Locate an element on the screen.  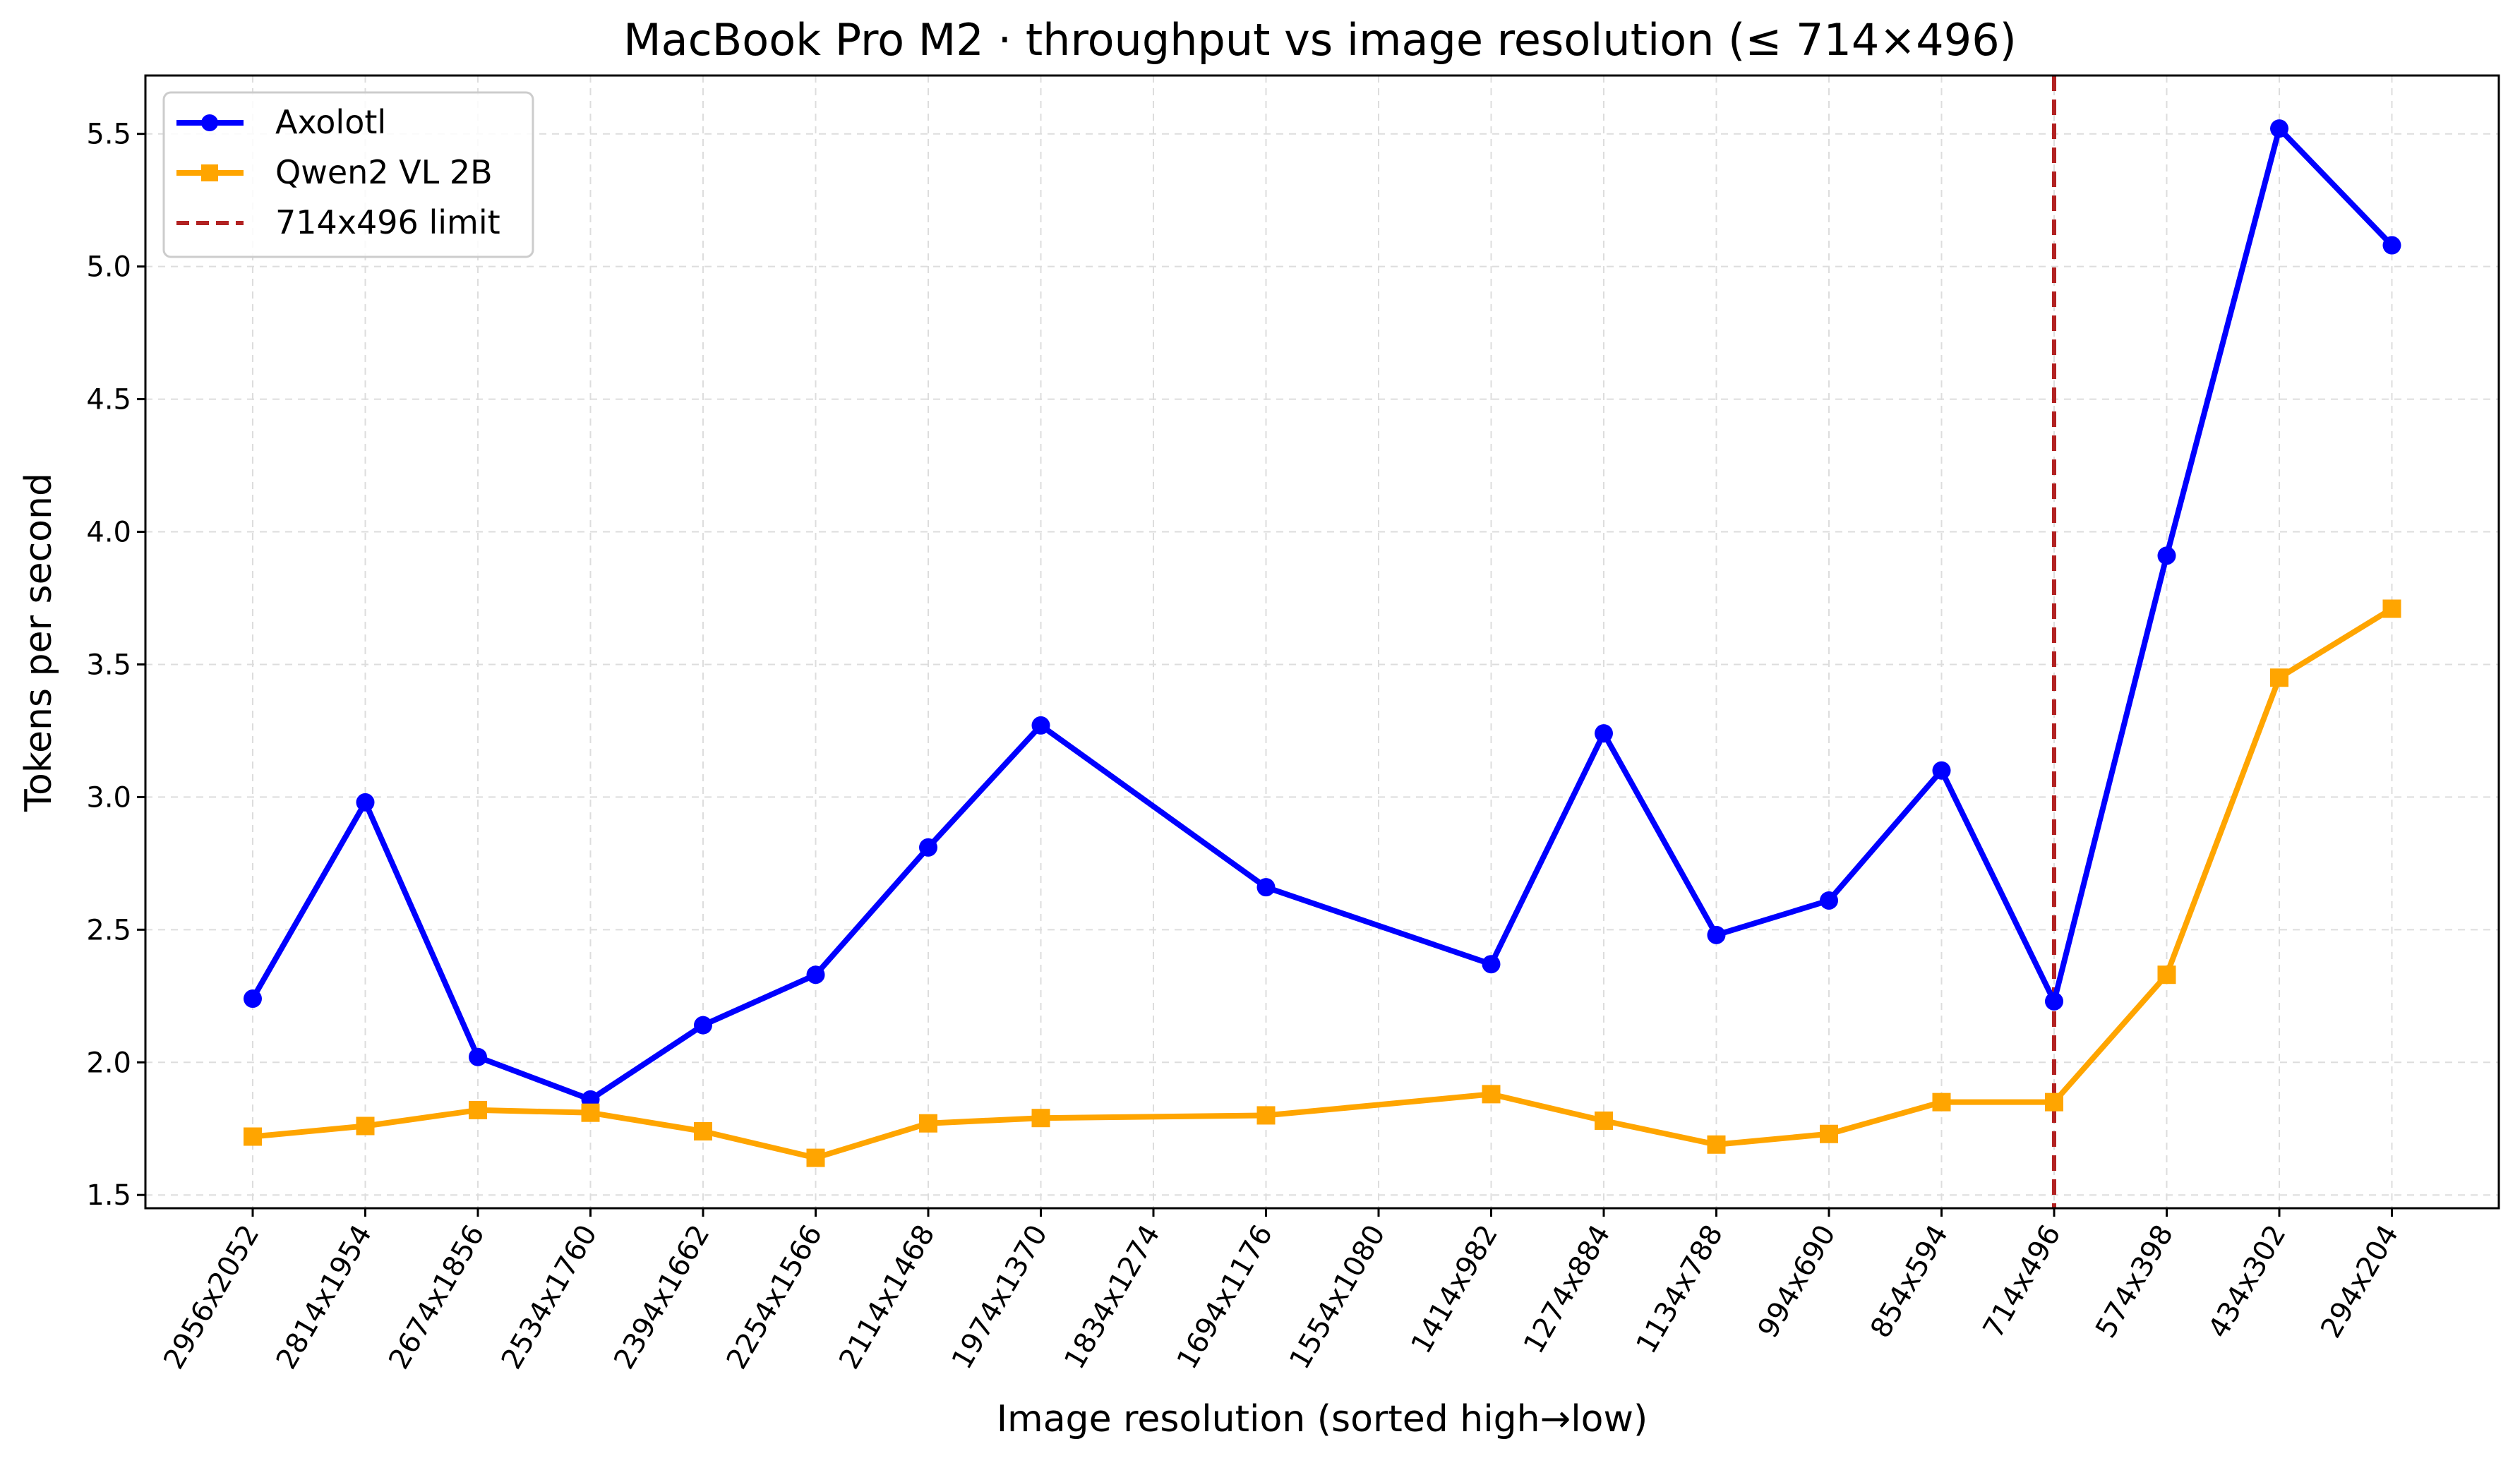
x-axis-label: Image resolution (sorted high→low) is located at coordinates (1323, 1419).